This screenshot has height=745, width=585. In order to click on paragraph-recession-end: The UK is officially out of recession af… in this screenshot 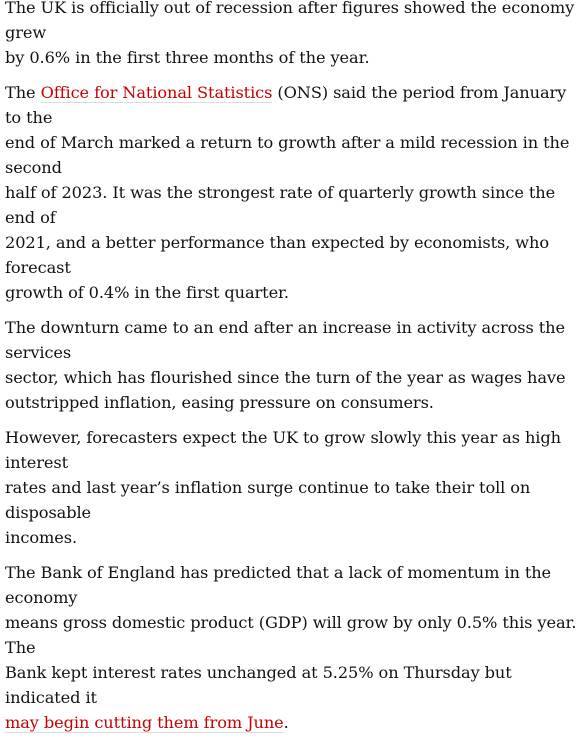, I will do `click(290, 33)`.